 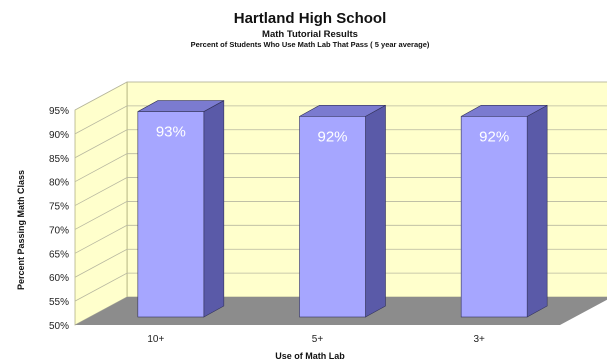 What do you see at coordinates (59, 111) in the screenshot?
I see `y-tick-label: 95%` at bounding box center [59, 111].